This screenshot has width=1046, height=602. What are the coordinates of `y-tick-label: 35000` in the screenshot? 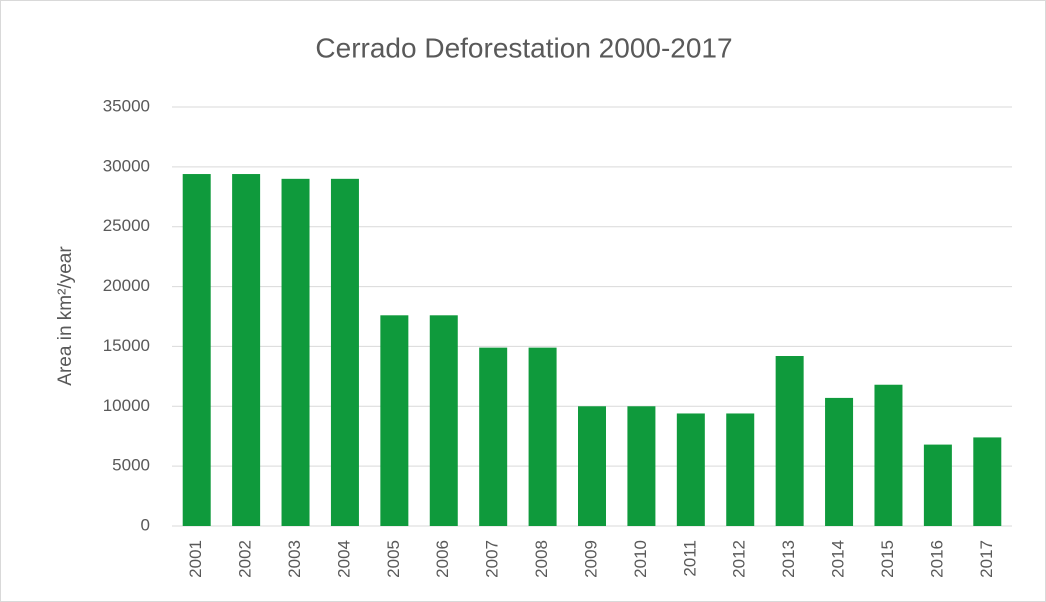 It's located at (126, 105).